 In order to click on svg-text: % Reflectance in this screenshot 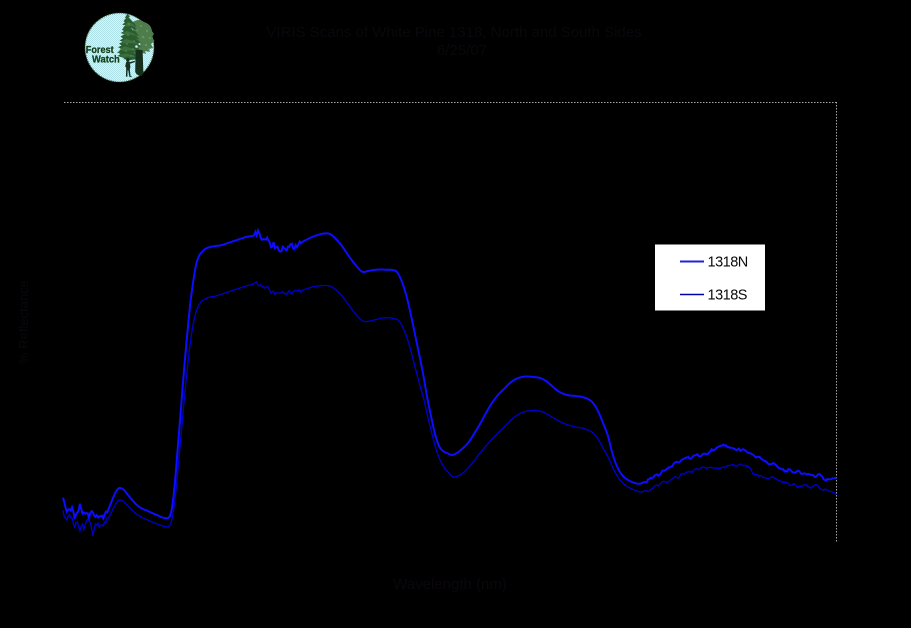, I will do `click(23, 322)`.